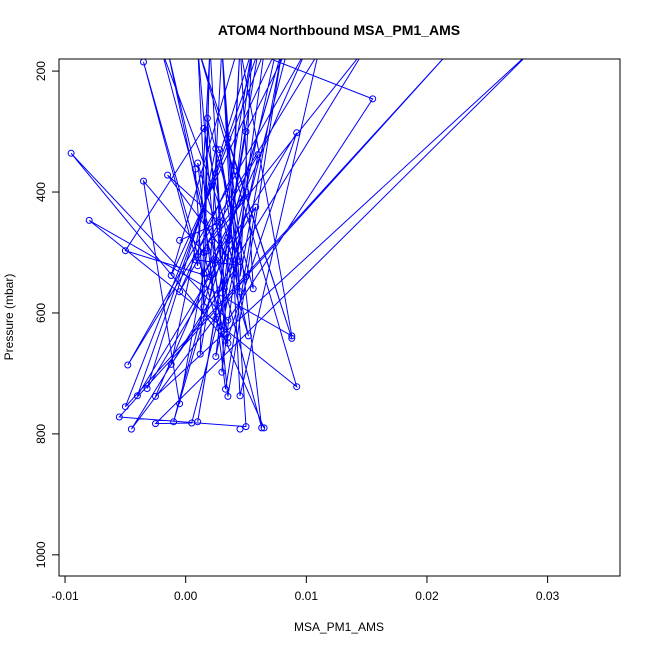 The height and width of the screenshot is (650, 650). What do you see at coordinates (339, 627) in the screenshot?
I see `x-axis-label: MSA_PM1_AMS` at bounding box center [339, 627].